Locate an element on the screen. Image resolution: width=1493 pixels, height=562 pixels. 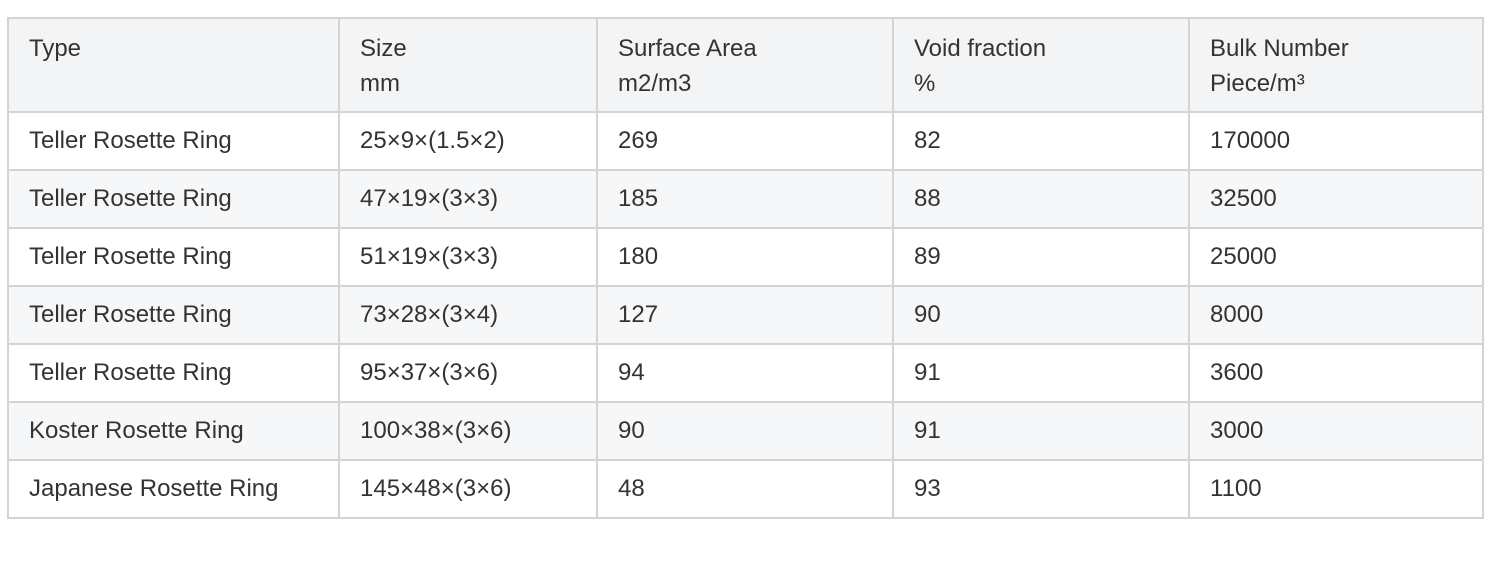
header-label: Void fraction is located at coordinates (980, 48).